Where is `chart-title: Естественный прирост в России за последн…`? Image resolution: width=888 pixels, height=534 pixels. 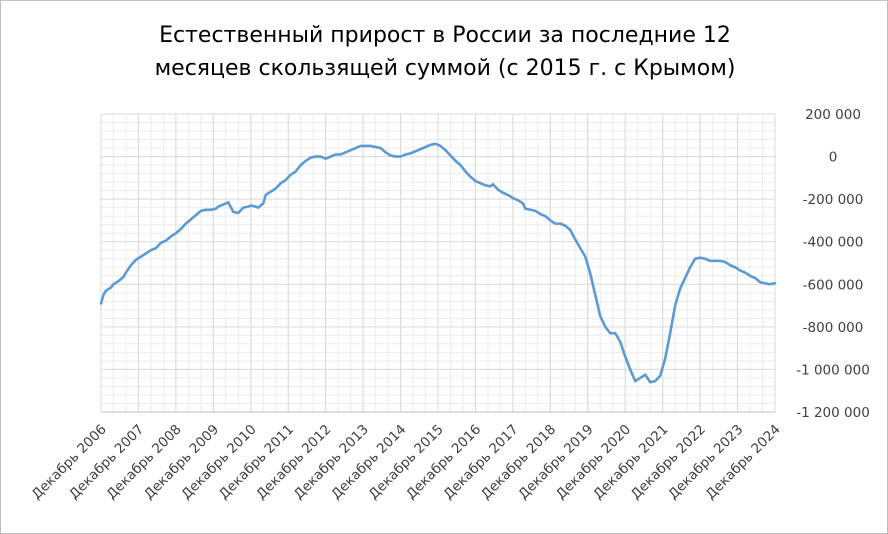
chart-title: Естественный прирост в России за последн… is located at coordinates (444, 52).